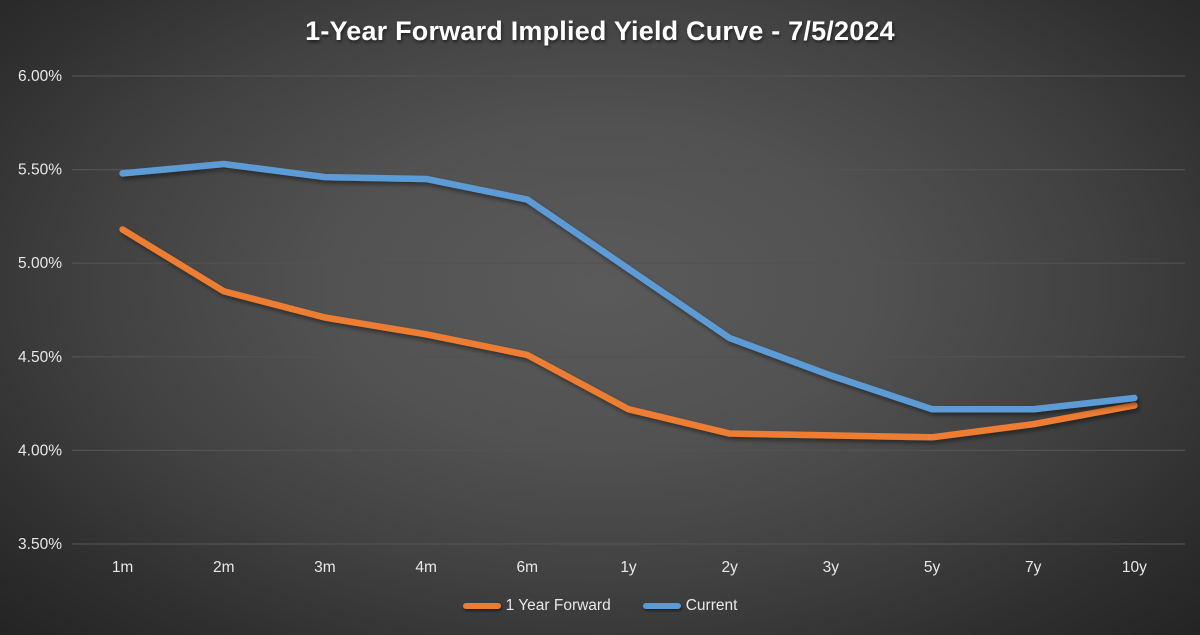 The height and width of the screenshot is (635, 1200). What do you see at coordinates (1033, 567) in the screenshot?
I see `x-tick-label: 7y` at bounding box center [1033, 567].